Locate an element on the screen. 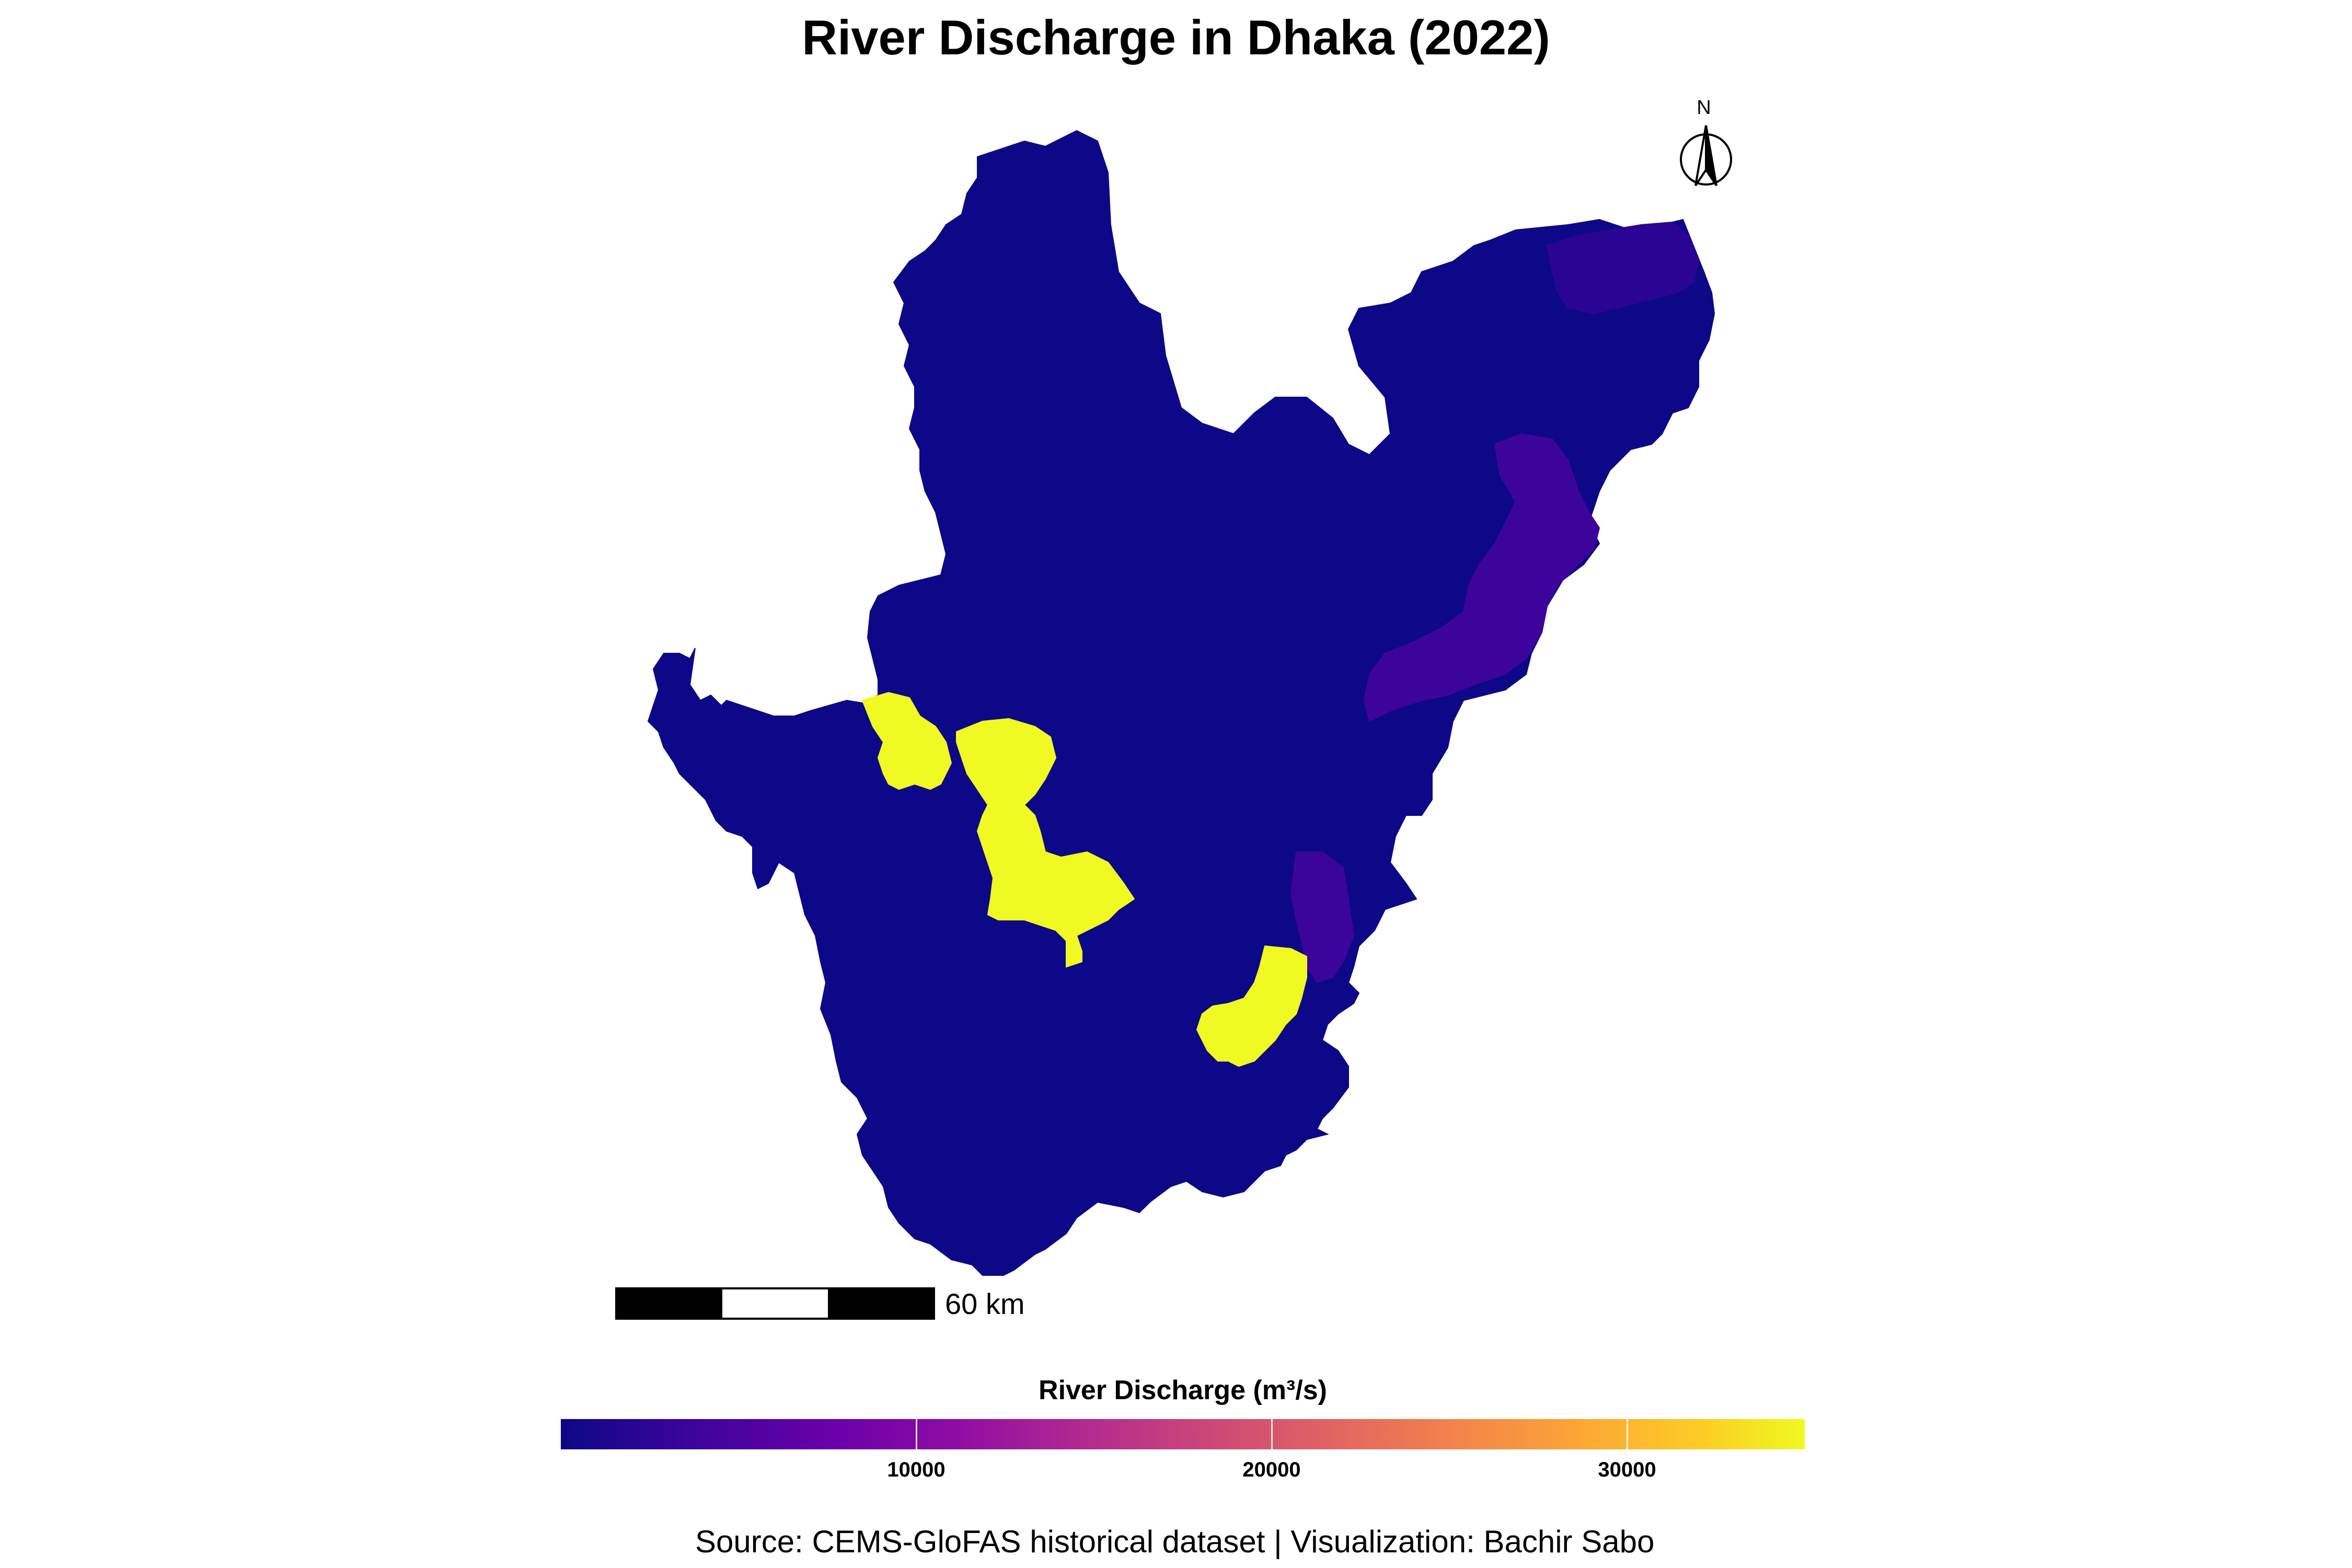 This screenshot has height=1568, width=2352. region-east is located at coordinates (1481, 577).